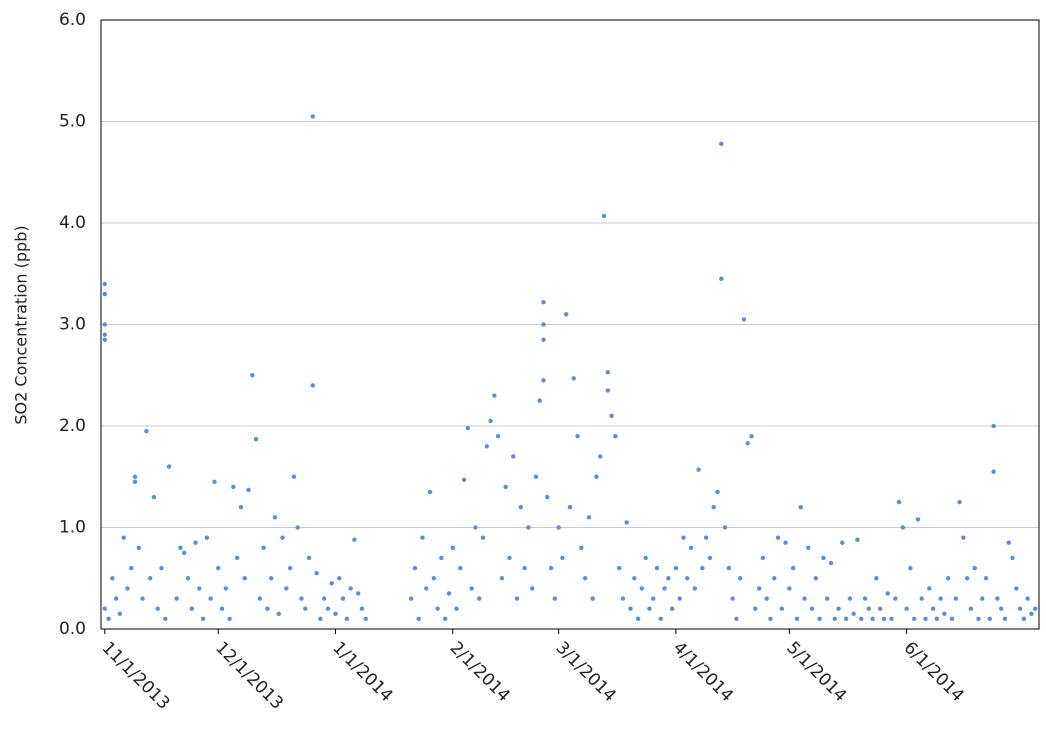 The image size is (1046, 751). I want to click on y-tick-label: 2.0, so click(72, 426).